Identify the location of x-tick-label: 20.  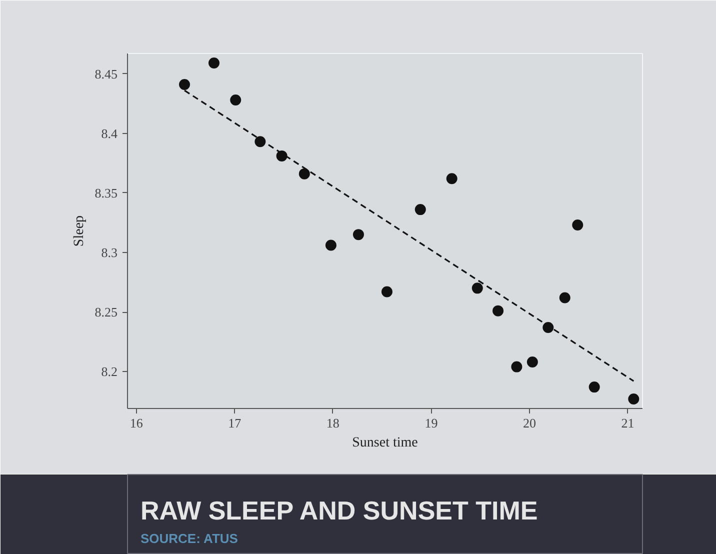
(529, 423).